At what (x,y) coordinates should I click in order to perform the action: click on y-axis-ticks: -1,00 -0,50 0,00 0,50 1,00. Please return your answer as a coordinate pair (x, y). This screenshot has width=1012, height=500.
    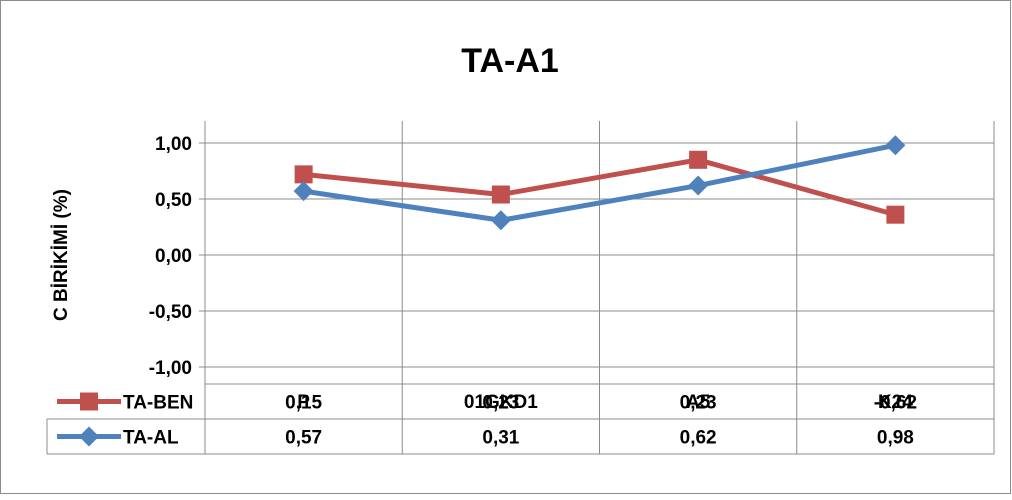
    Looking at the image, I should click on (170, 256).